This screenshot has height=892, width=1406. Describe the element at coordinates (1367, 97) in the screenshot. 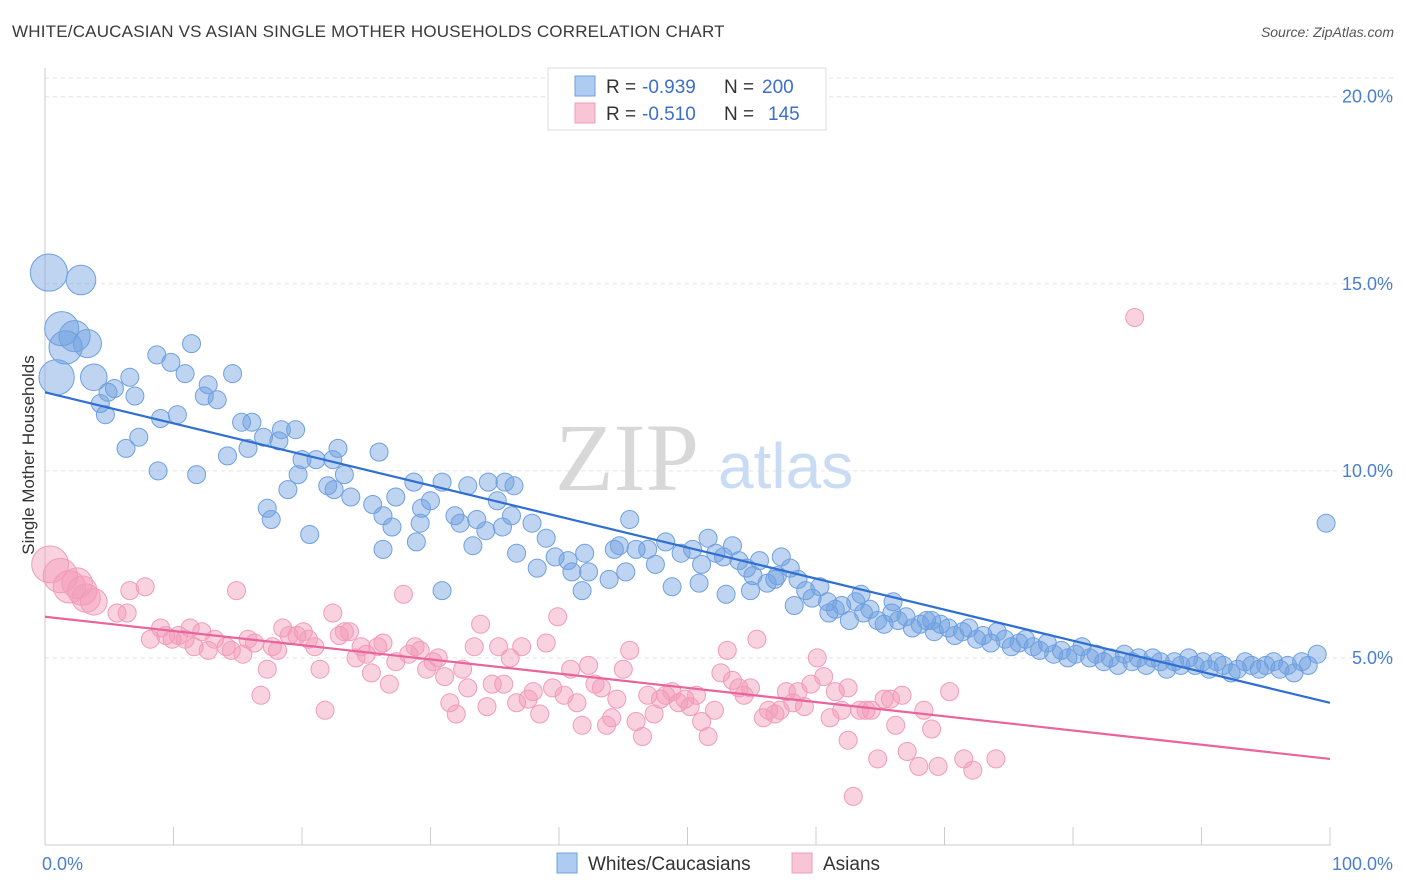

I see `y-tick-label: 20.0%` at that location.